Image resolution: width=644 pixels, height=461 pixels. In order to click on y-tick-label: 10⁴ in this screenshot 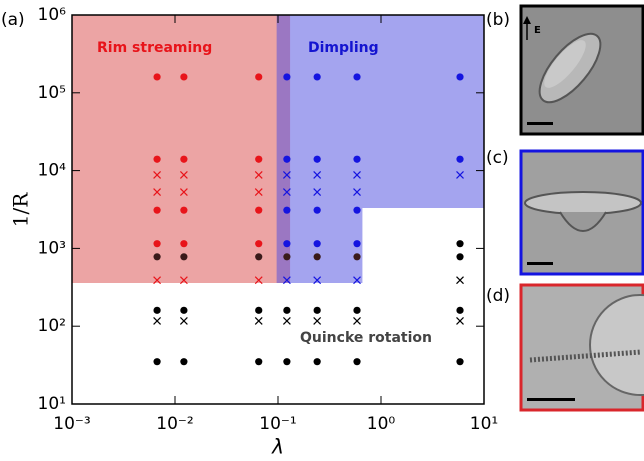, I will do `click(52, 171)`.